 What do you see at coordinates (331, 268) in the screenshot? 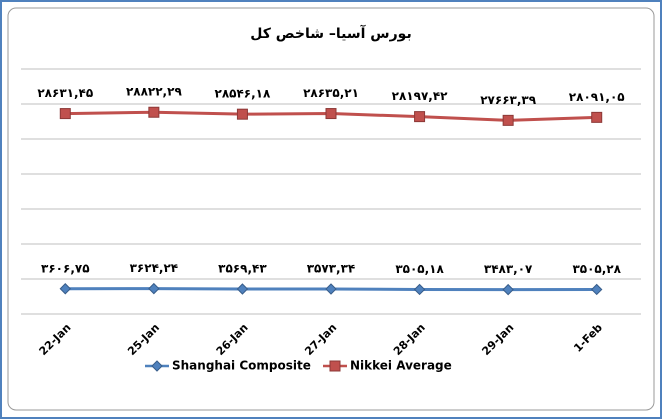
I see `data-label: ۳۵۷۳,۳۴` at bounding box center [331, 268].